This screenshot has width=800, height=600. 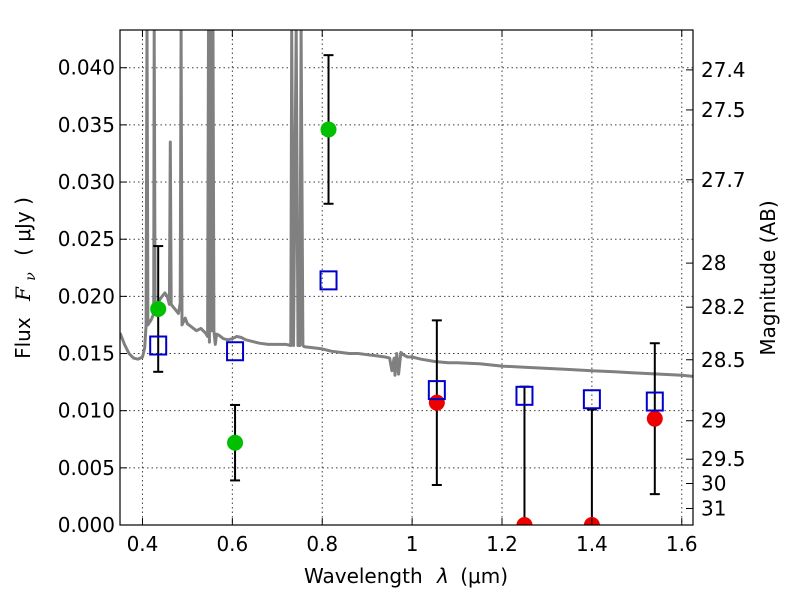 I want to click on x-tick-label: 1, so click(x=412, y=544).